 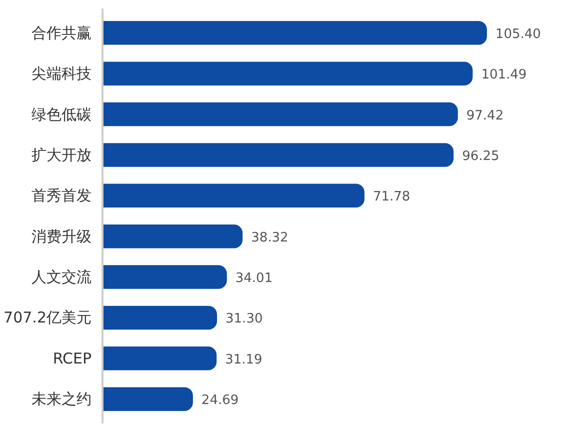 What do you see at coordinates (62, 277) in the screenshot?
I see `y-tick-label: 人文交流` at bounding box center [62, 277].